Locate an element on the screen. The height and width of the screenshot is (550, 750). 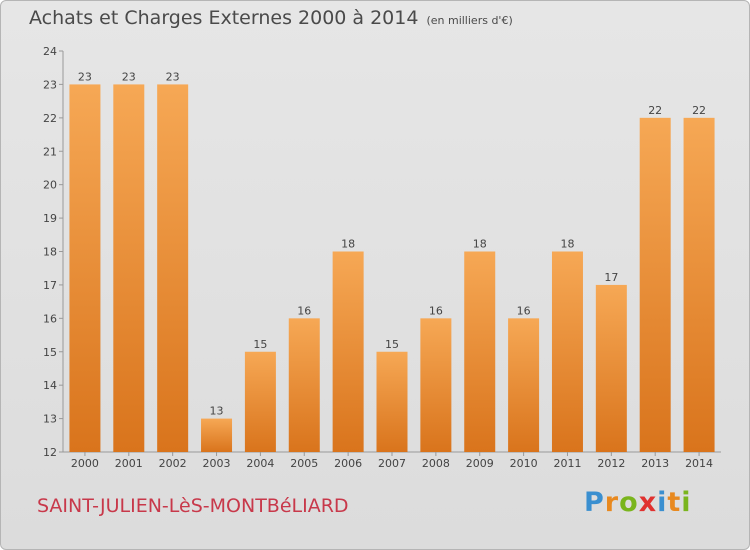
x-tick-label: 2005 is located at coordinates (304, 463).